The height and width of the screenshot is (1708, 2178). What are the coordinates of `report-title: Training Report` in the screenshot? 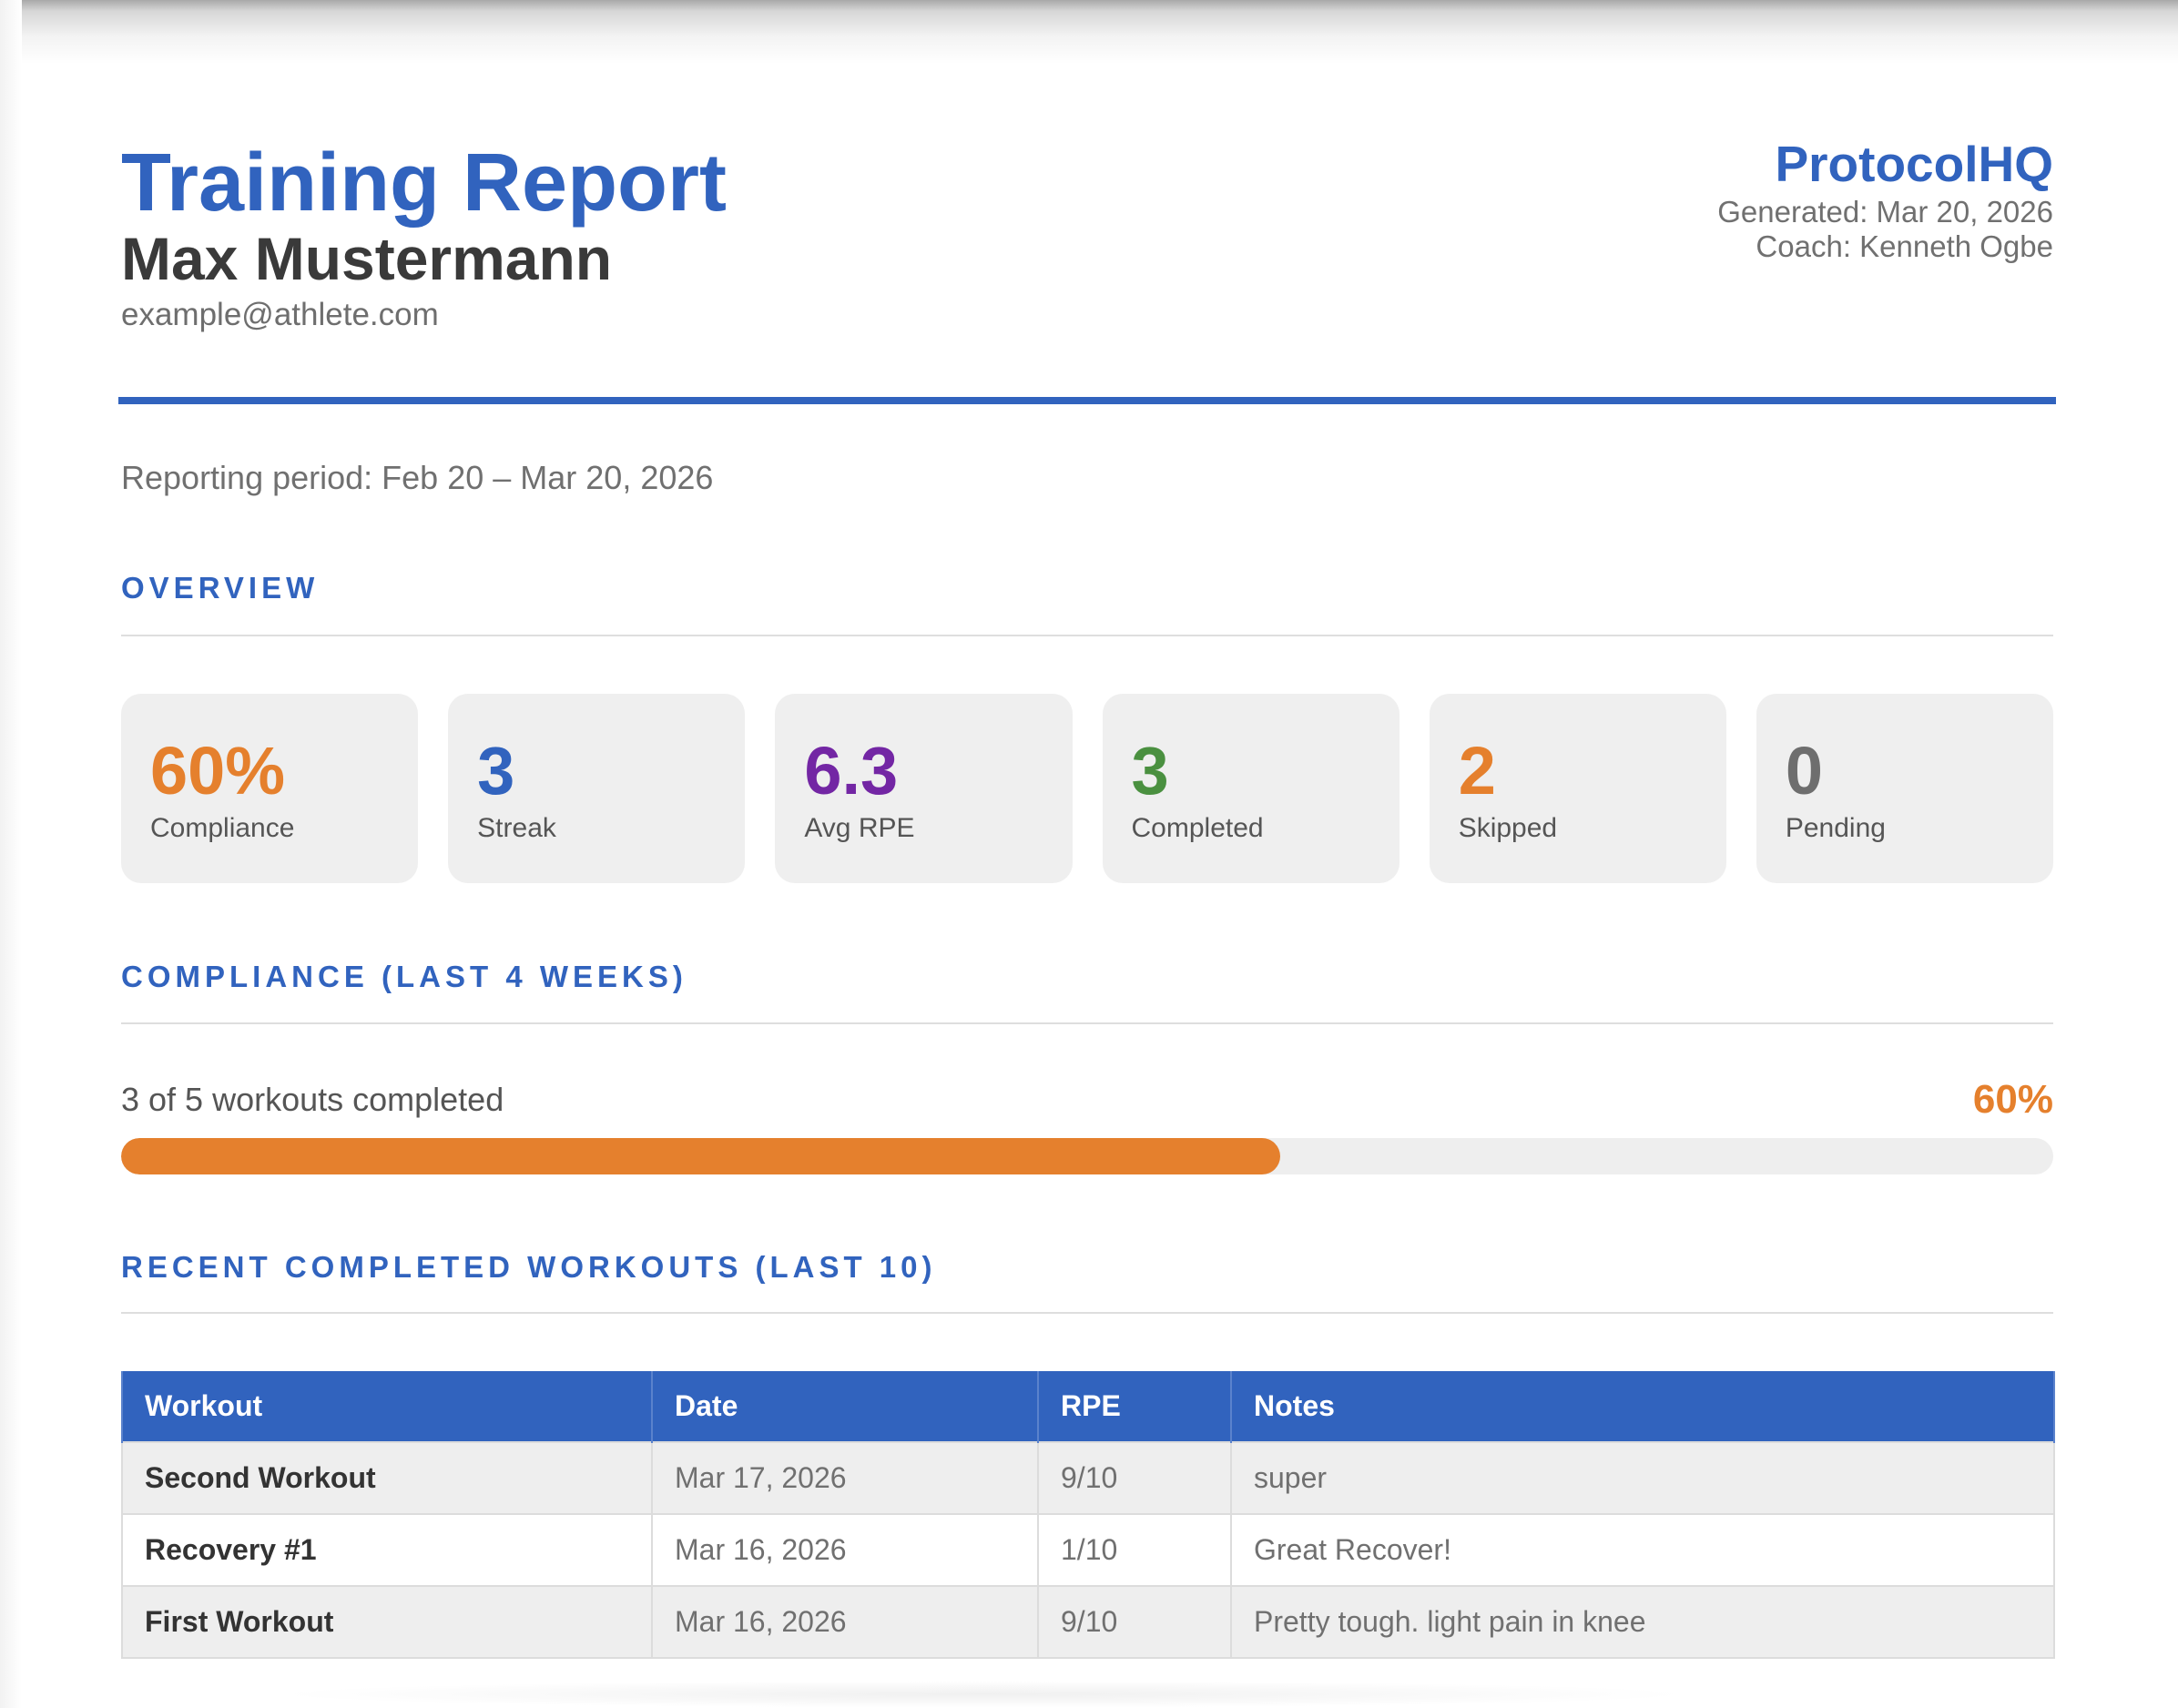 It's located at (424, 183).